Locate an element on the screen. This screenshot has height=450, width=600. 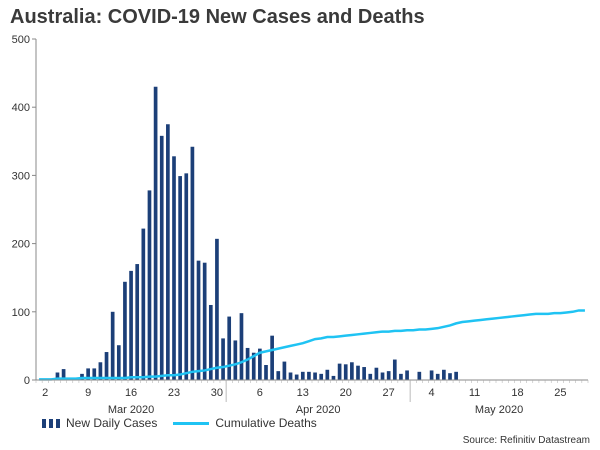
x-tick-label: 13 is located at coordinates (303, 393).